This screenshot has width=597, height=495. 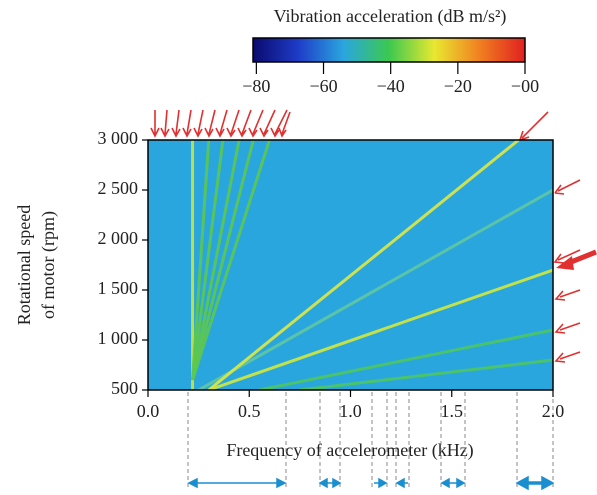 I want to click on y-tick-label: 500, so click(x=124, y=388).